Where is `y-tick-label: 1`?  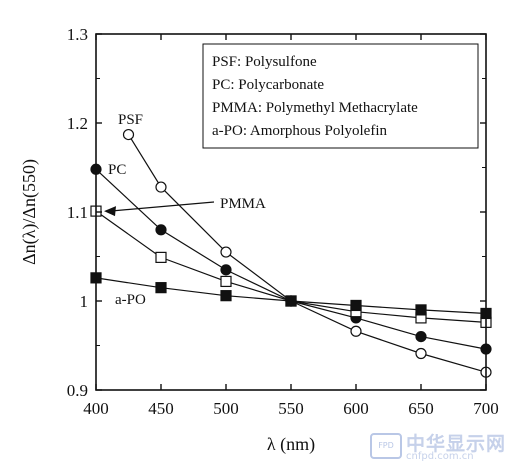 y-tick-label: 1 is located at coordinates (84, 301).